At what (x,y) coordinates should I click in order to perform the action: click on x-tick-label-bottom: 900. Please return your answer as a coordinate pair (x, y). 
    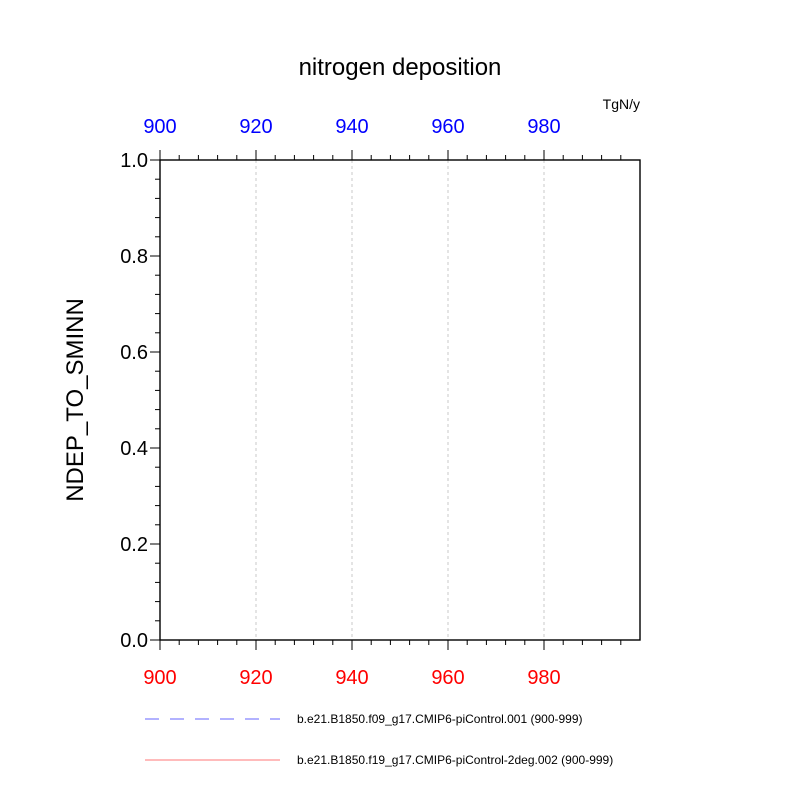
    Looking at the image, I should click on (159, 678).